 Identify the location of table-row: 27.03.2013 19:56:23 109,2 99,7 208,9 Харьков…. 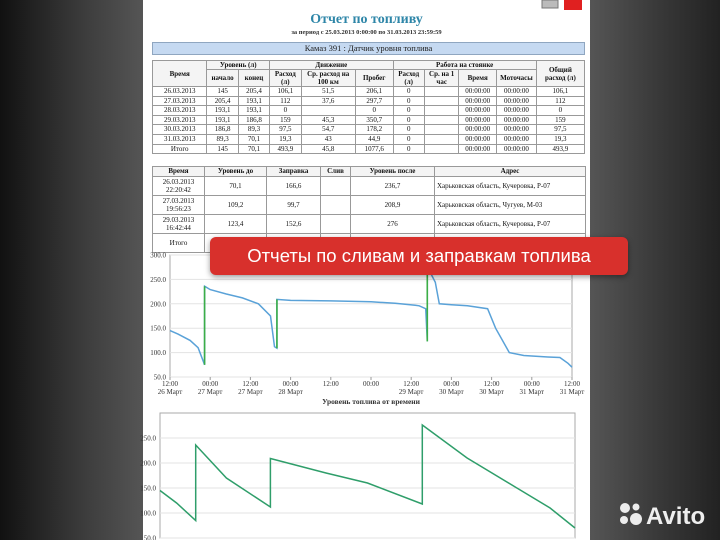
(369, 205).